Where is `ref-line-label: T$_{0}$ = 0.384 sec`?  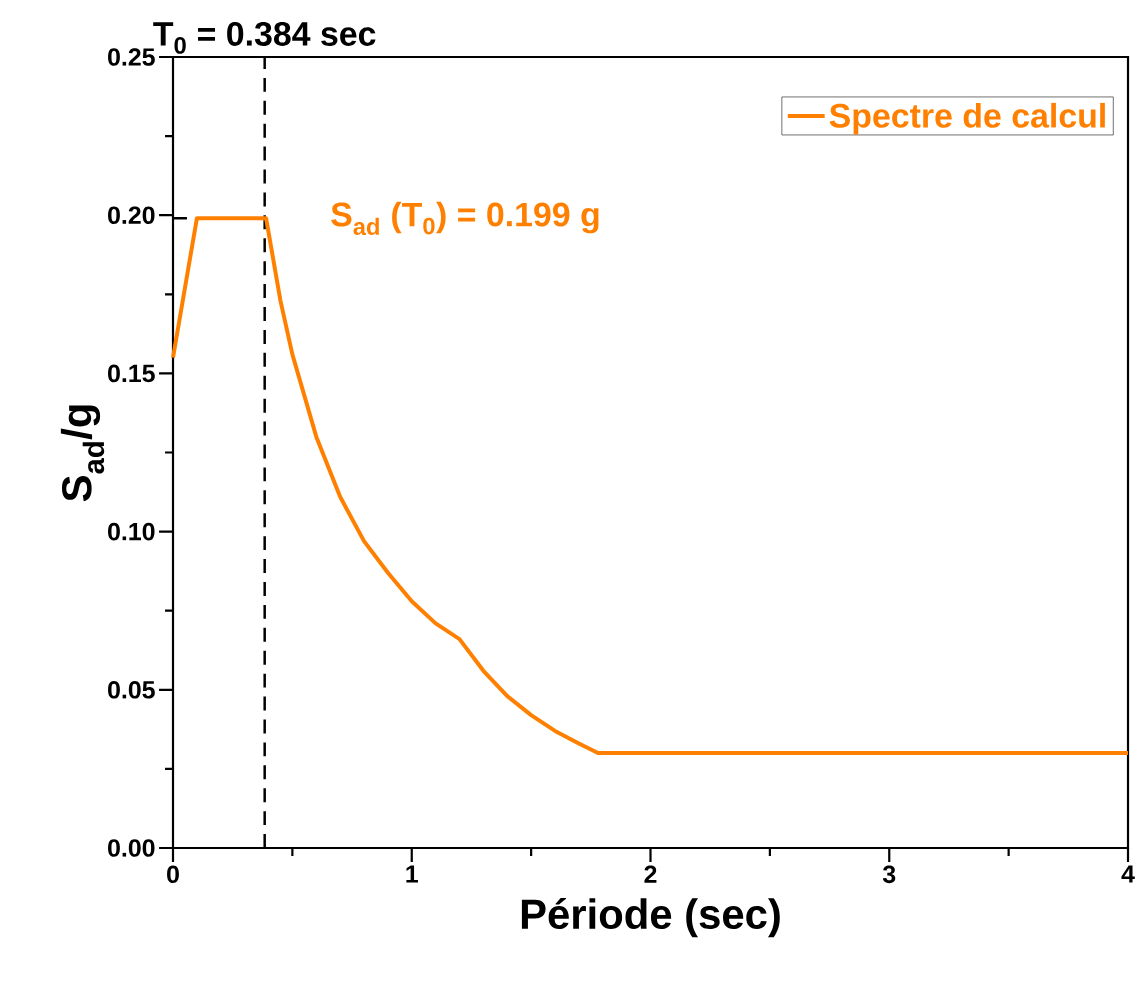 ref-line-label: T$_{0}$ = 0.384 sec is located at coordinates (264, 37).